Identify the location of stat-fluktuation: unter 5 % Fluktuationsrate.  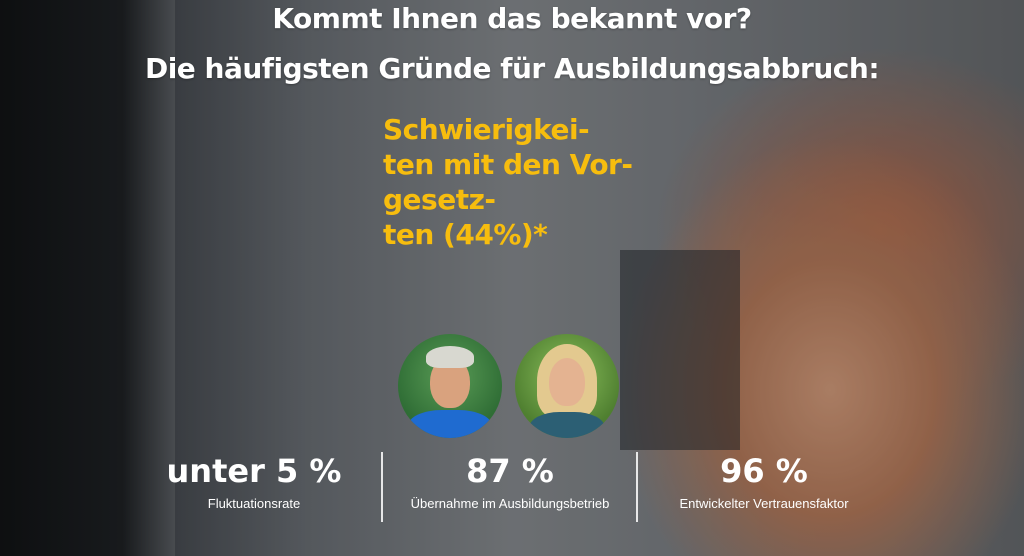
(254, 481).